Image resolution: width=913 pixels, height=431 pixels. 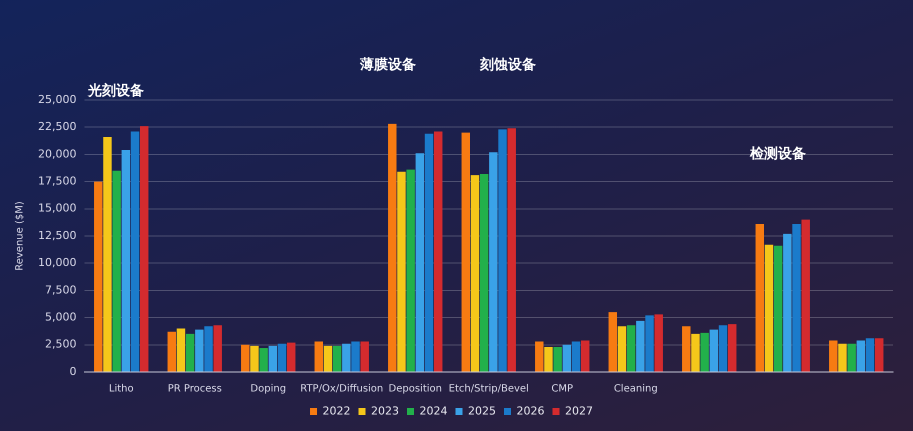 I want to click on text: 刻蚀设备, so click(x=508, y=65).